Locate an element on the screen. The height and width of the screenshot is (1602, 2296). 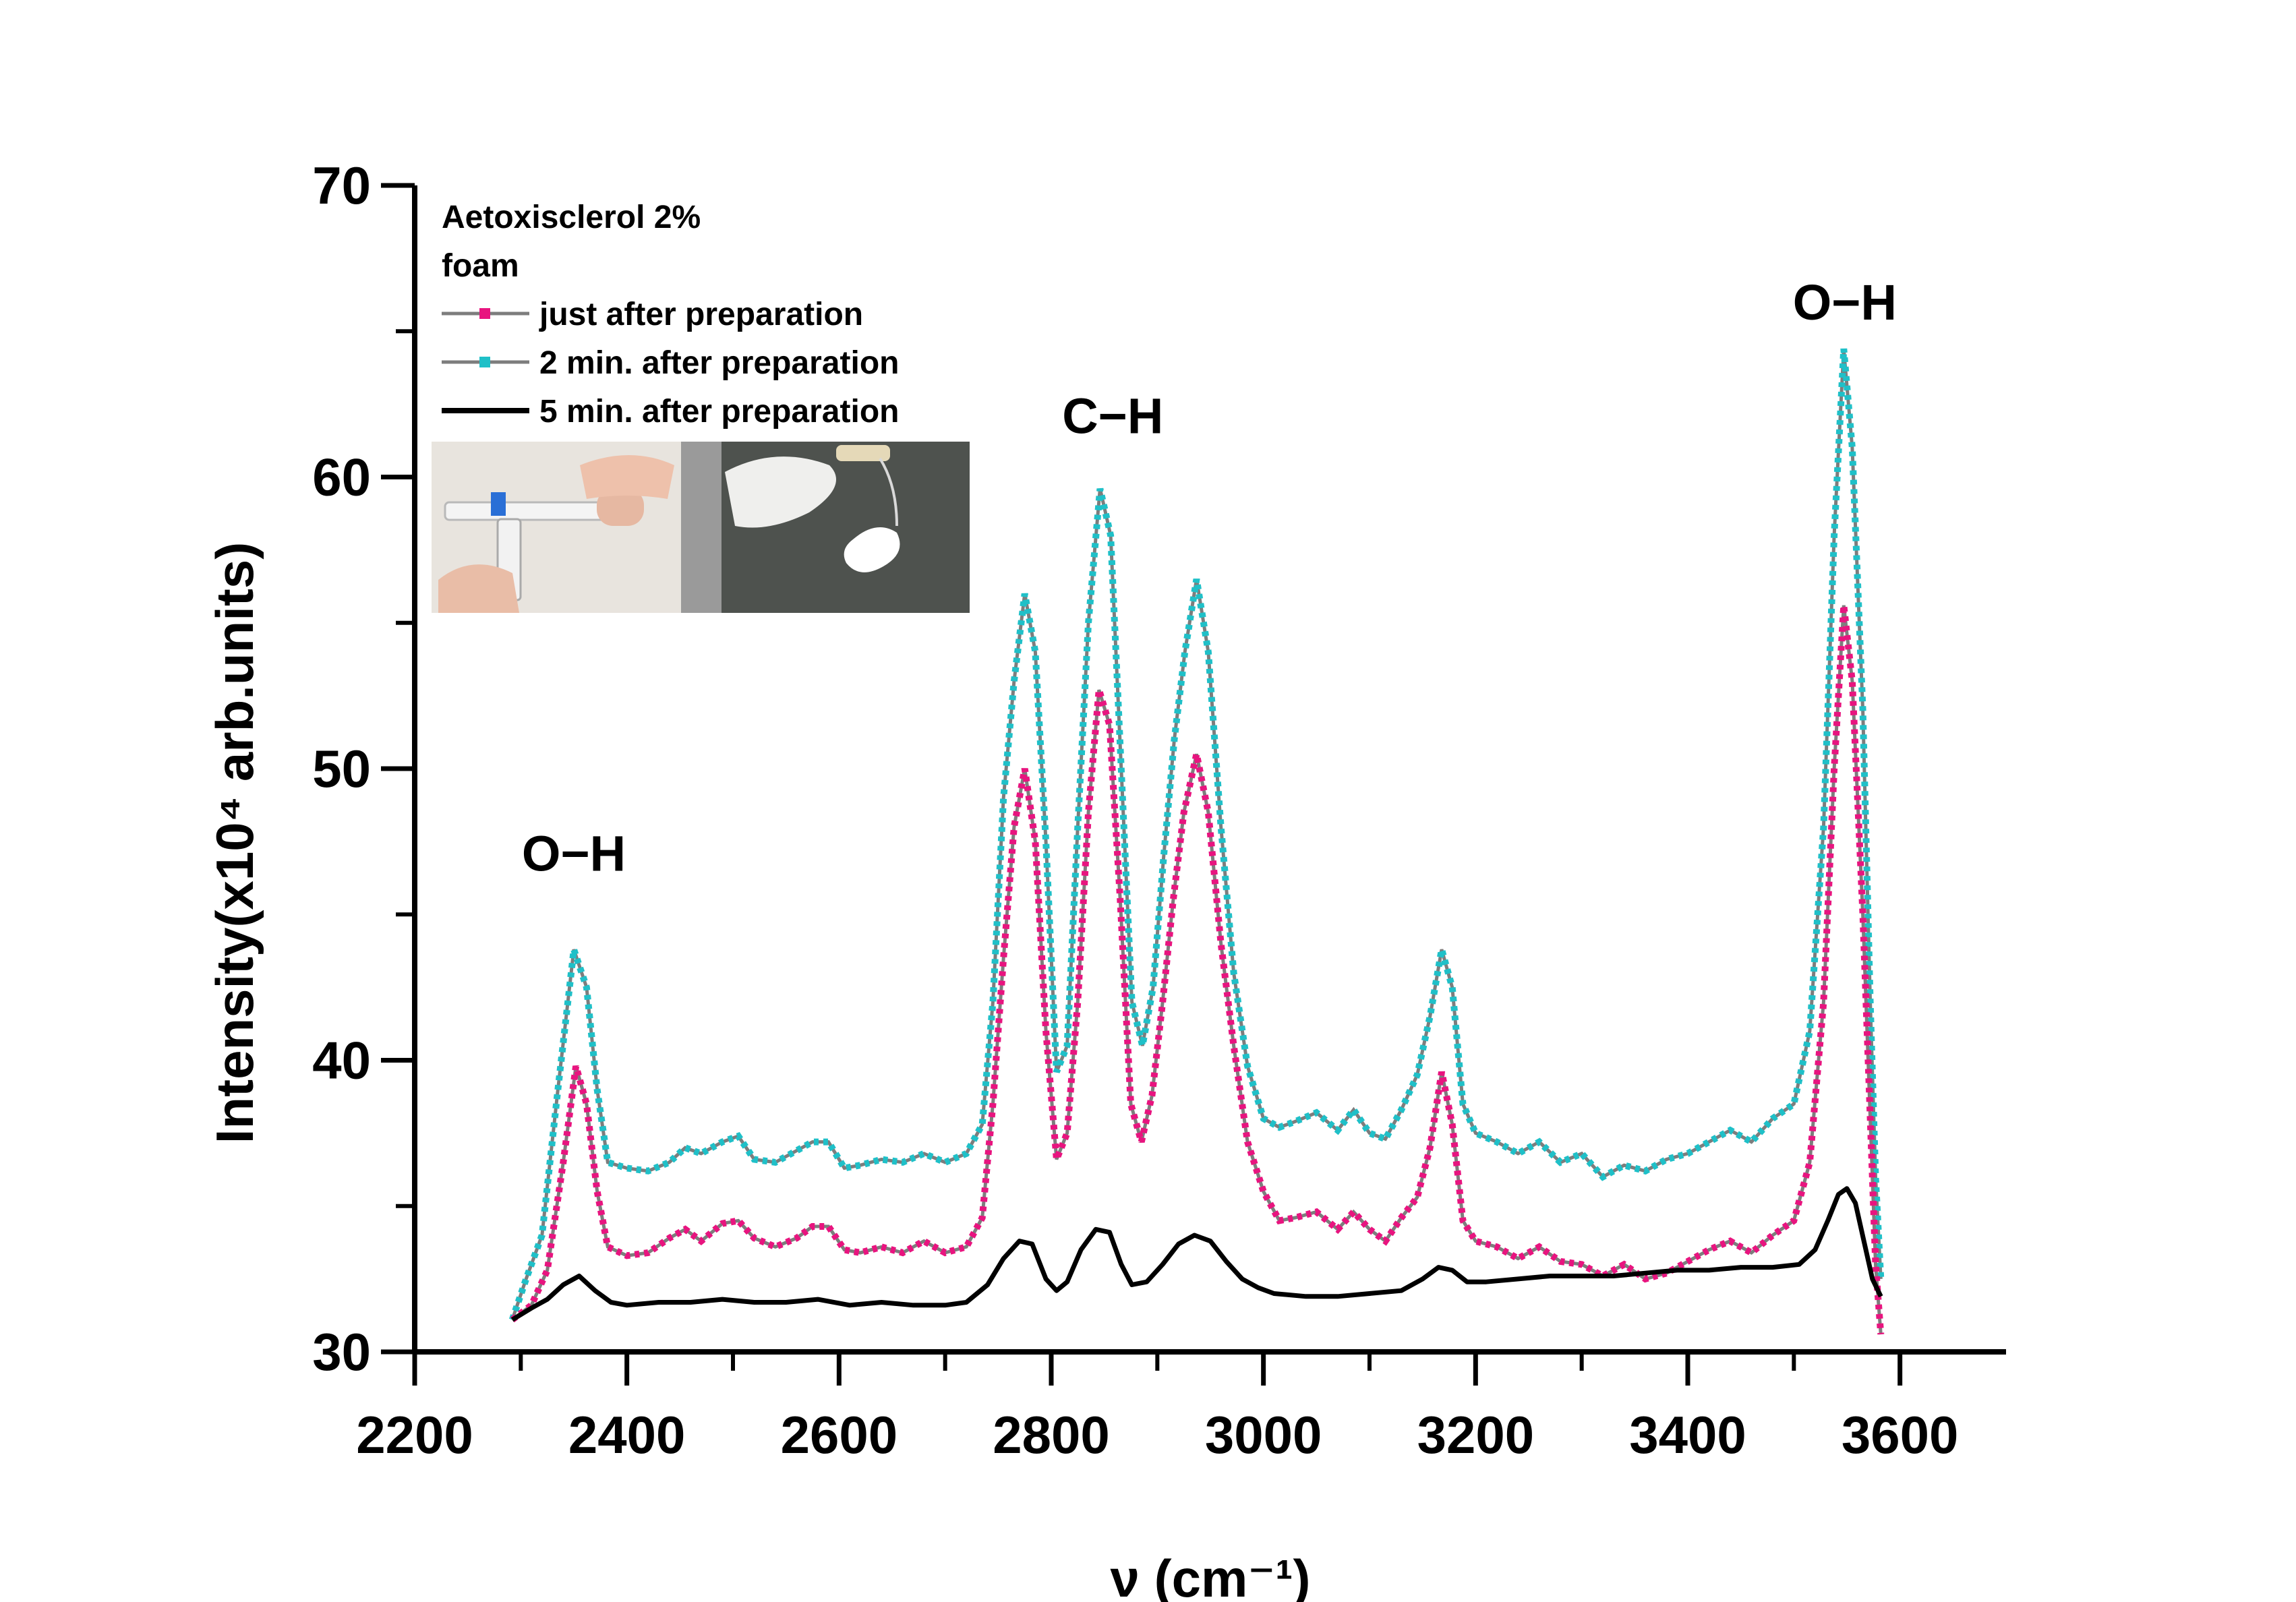
y-tick-label: 30 is located at coordinates (341, 1352).